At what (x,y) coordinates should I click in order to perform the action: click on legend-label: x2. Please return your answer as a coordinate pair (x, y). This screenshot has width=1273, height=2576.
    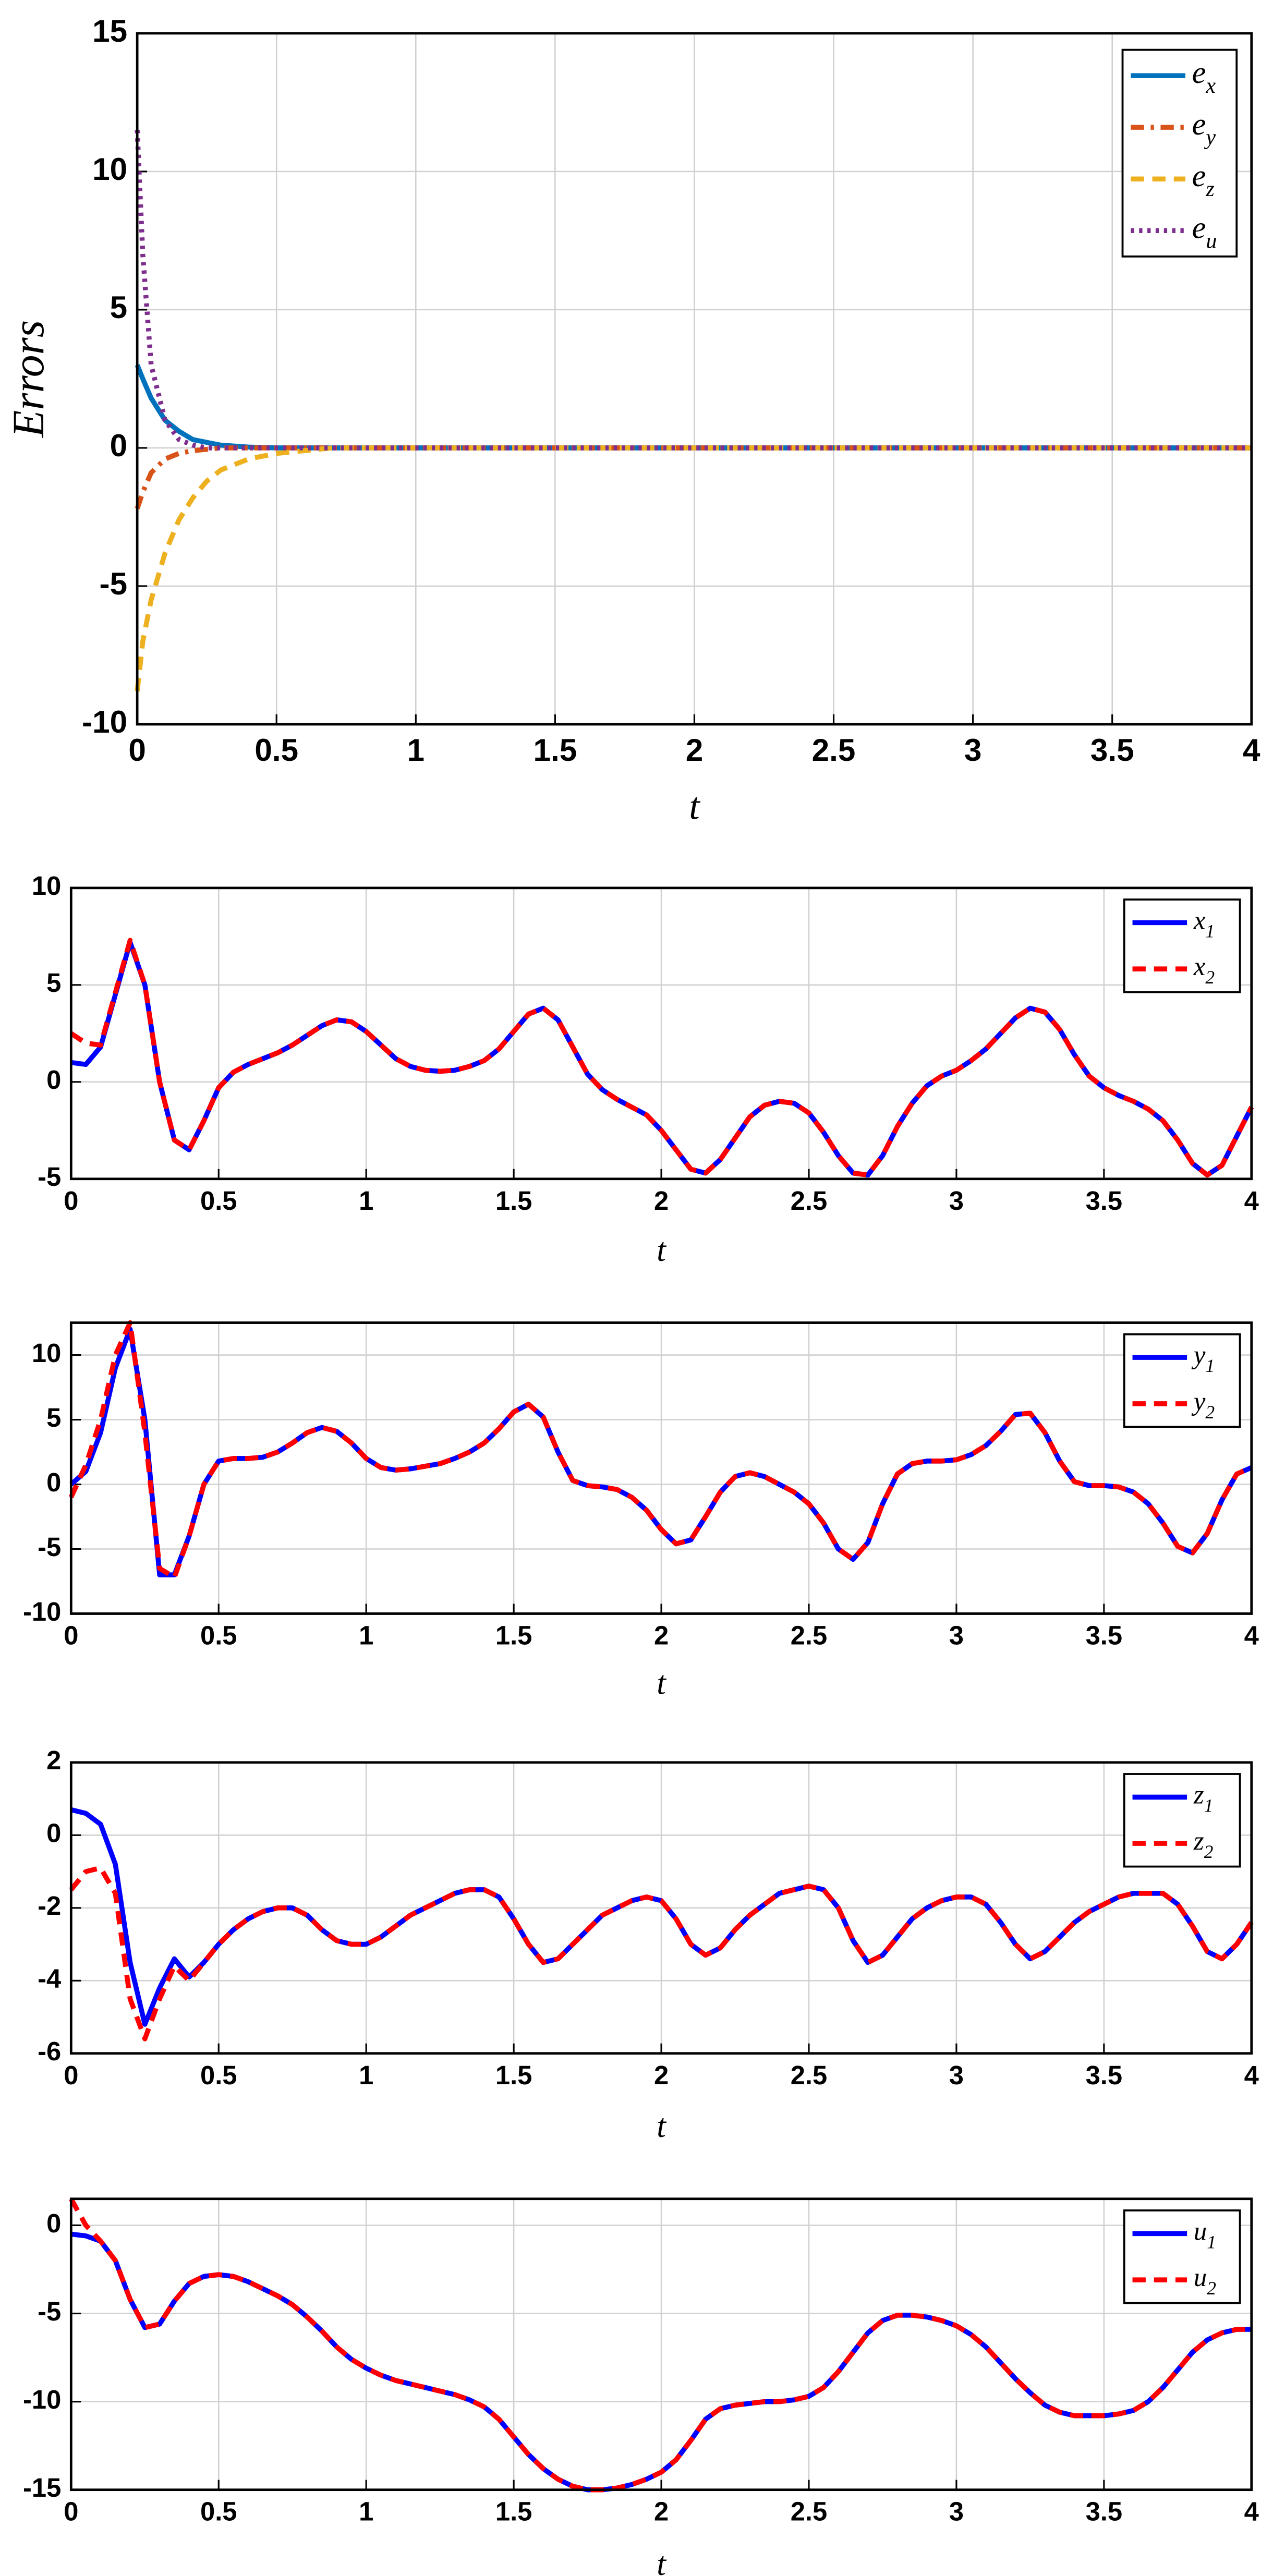
    Looking at the image, I should click on (1204, 970).